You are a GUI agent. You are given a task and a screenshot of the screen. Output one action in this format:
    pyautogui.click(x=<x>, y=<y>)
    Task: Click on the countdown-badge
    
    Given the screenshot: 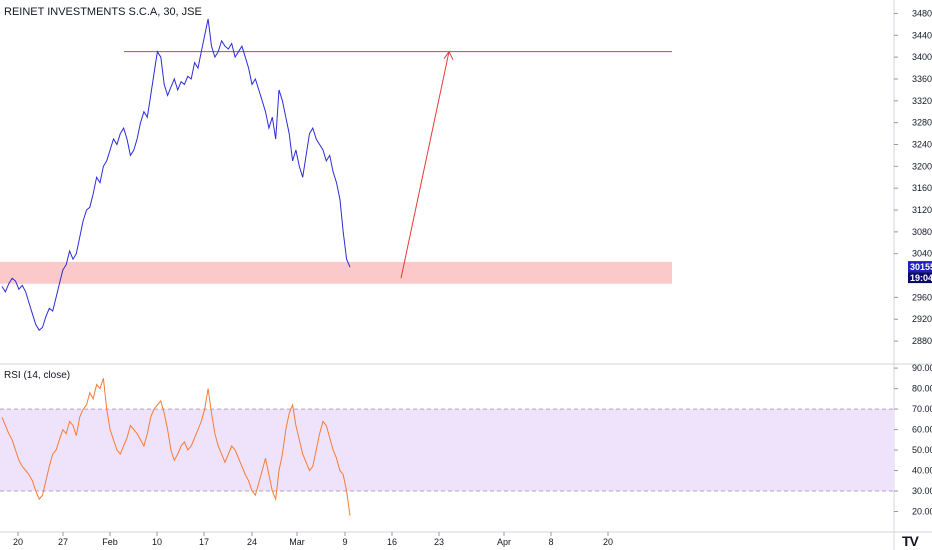 What is the action you would take?
    pyautogui.click(x=920, y=278)
    